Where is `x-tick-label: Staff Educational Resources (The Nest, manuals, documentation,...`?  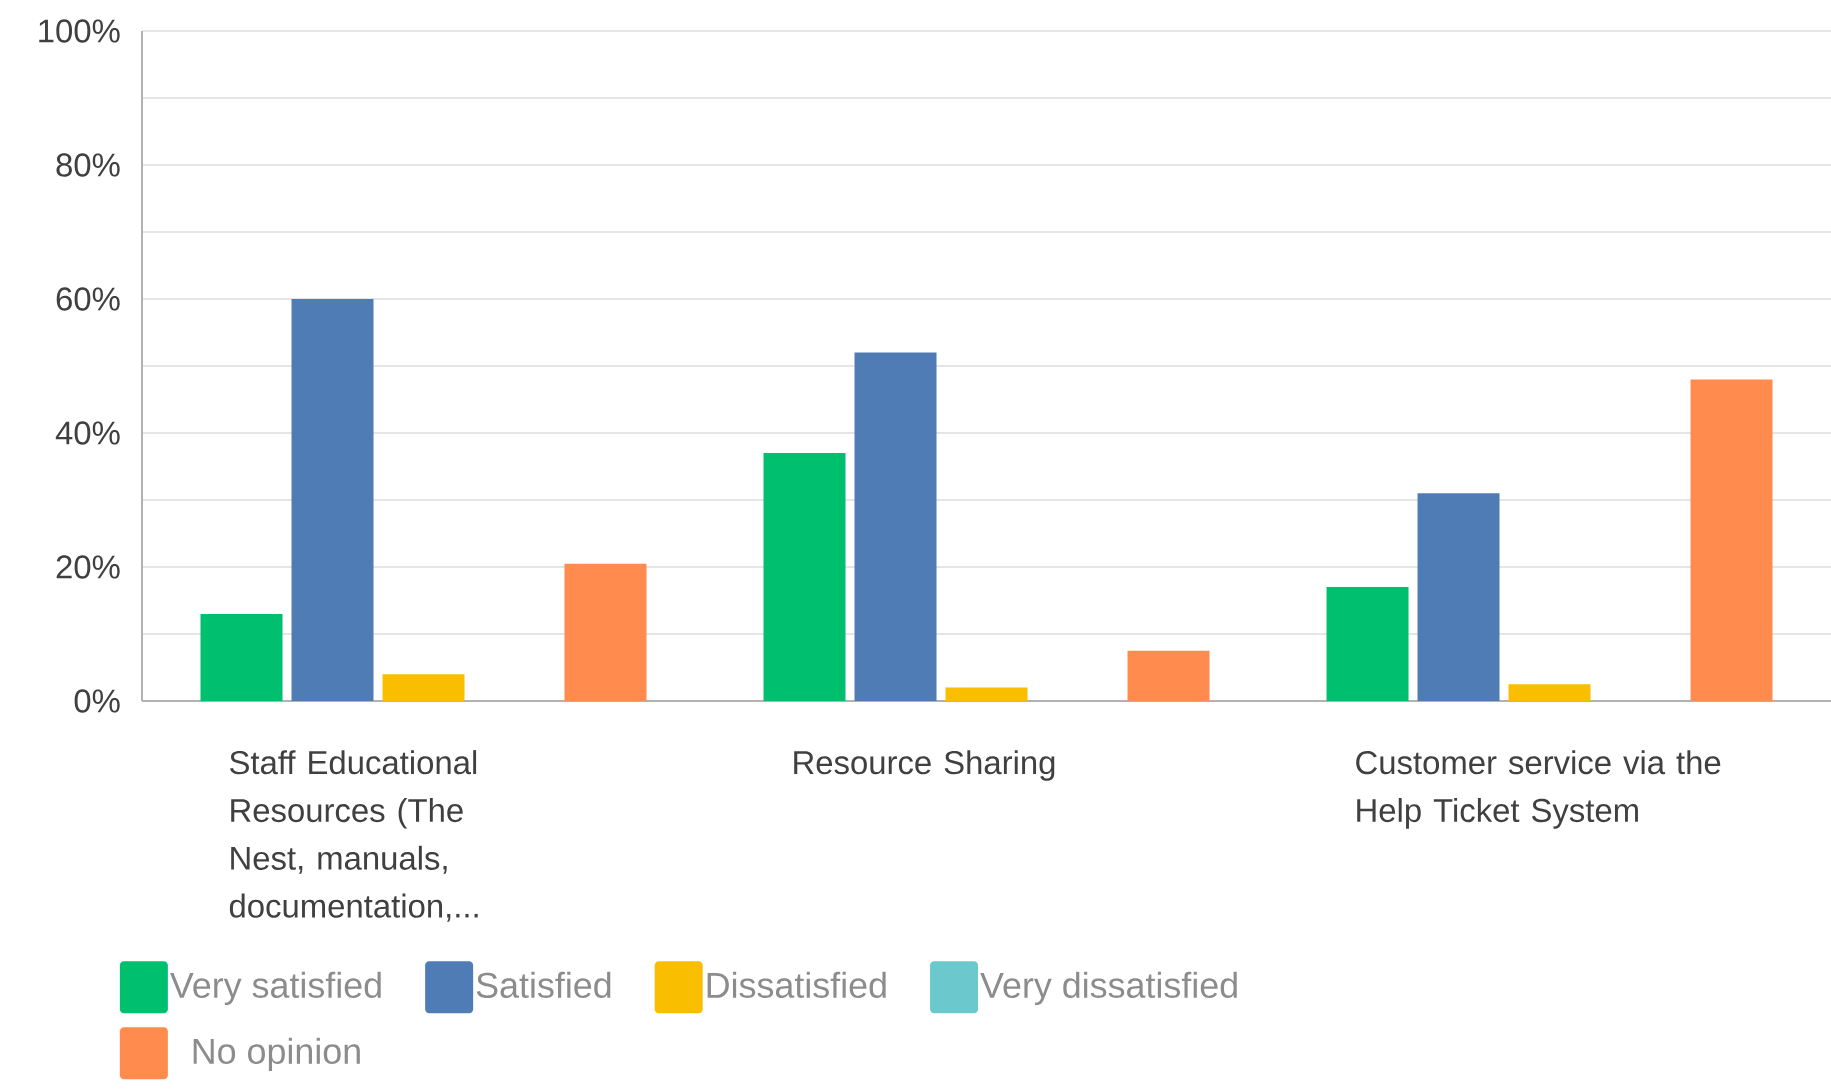 x-tick-label: Staff Educational Resources (The Nest, manuals, documentation,... is located at coordinates (353, 836).